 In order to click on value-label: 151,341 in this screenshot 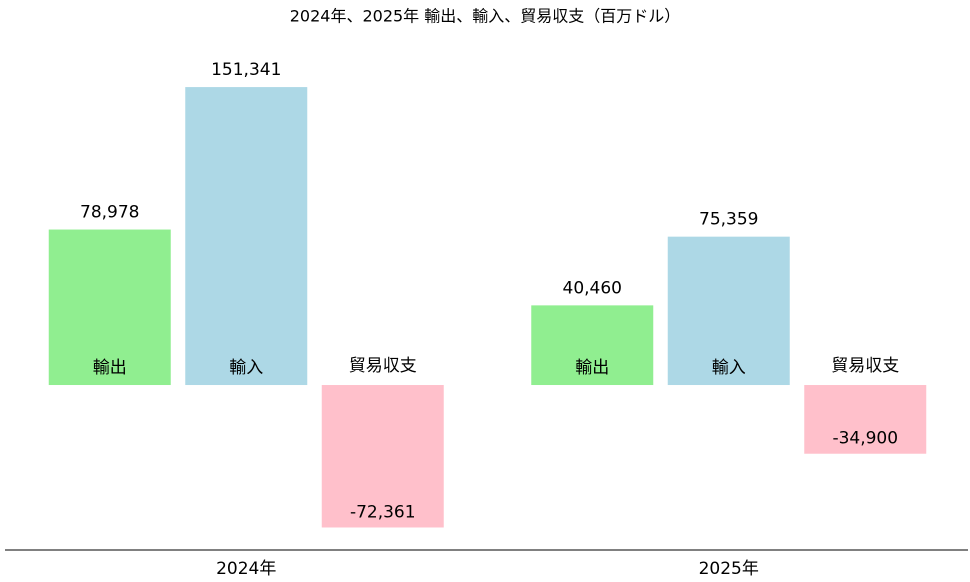, I will do `click(246, 70)`.